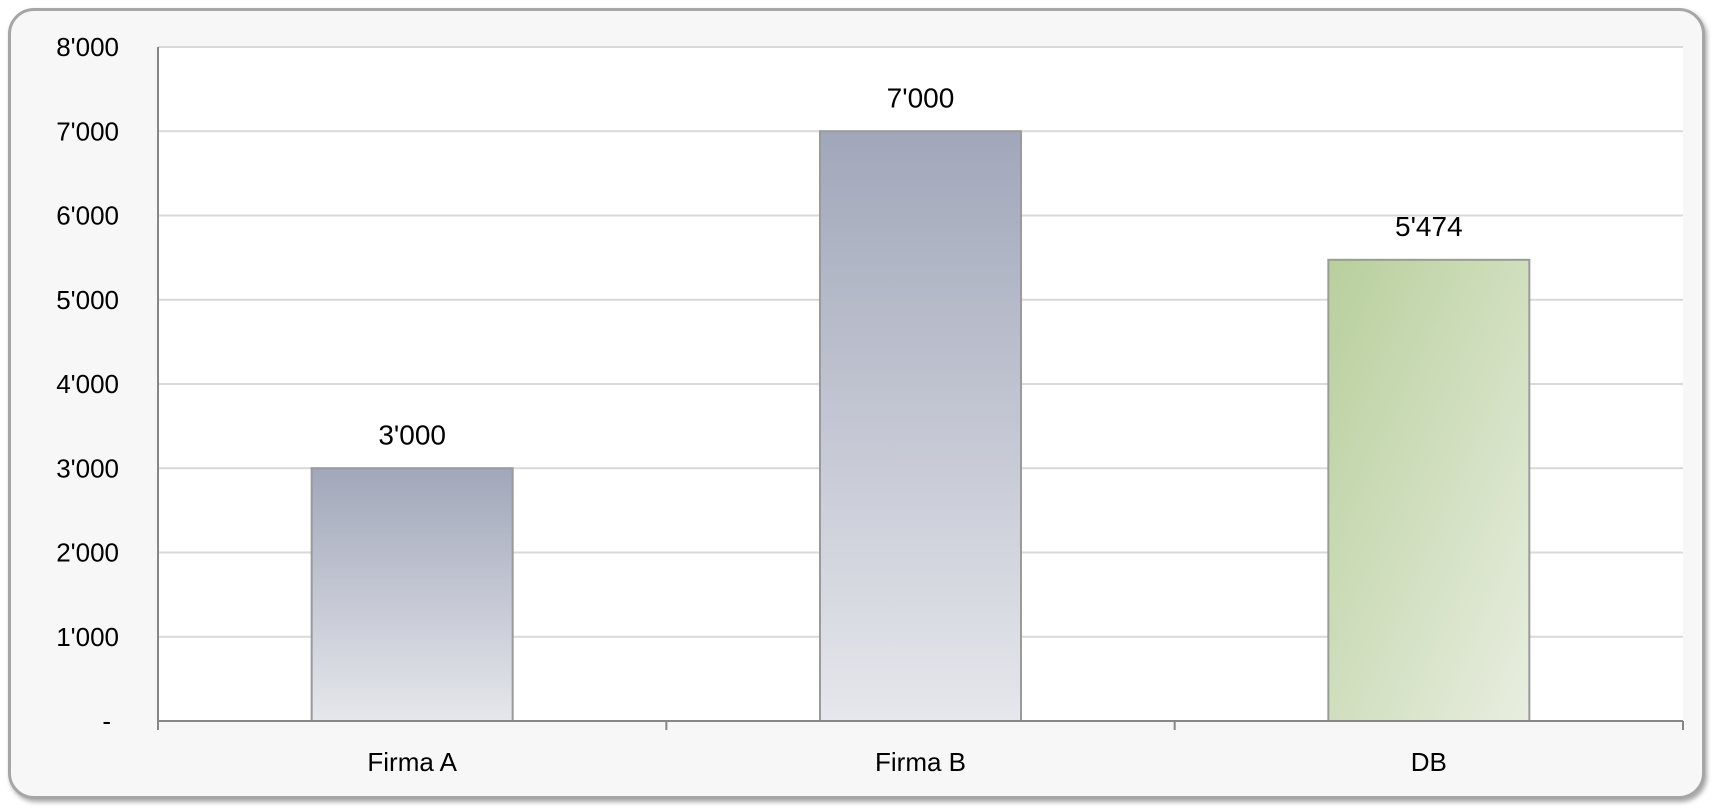  I want to click on y-tick-label: 6'000, so click(87, 216).